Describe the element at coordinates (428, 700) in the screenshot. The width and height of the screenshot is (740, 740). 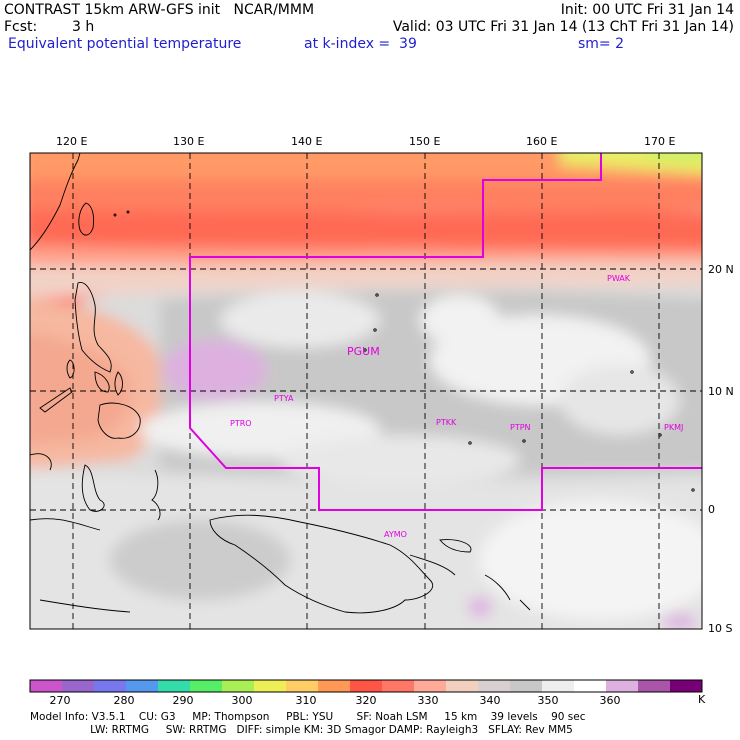
I see `colorbar-tick-330: 330` at that location.